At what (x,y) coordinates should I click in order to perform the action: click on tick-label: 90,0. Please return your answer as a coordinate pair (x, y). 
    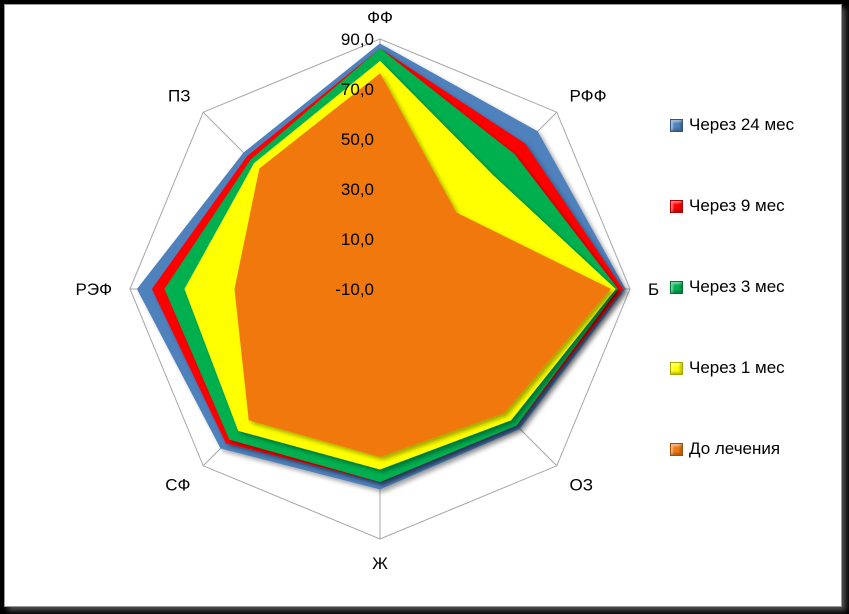
    Looking at the image, I should click on (357, 39).